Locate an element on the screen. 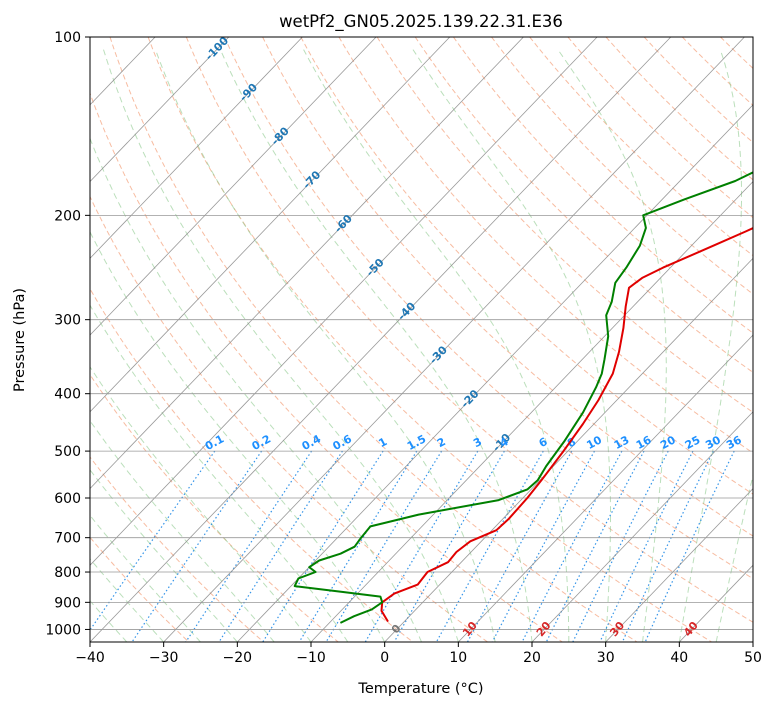 This screenshot has height=708, width=775. mixing-ratio-label: 20 is located at coordinates (668, 442).